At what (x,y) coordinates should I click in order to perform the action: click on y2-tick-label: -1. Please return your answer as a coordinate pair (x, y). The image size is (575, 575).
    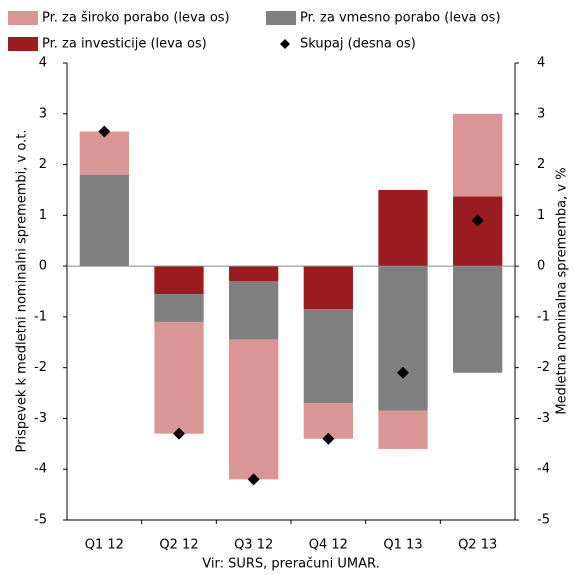
    Looking at the image, I should click on (543, 316).